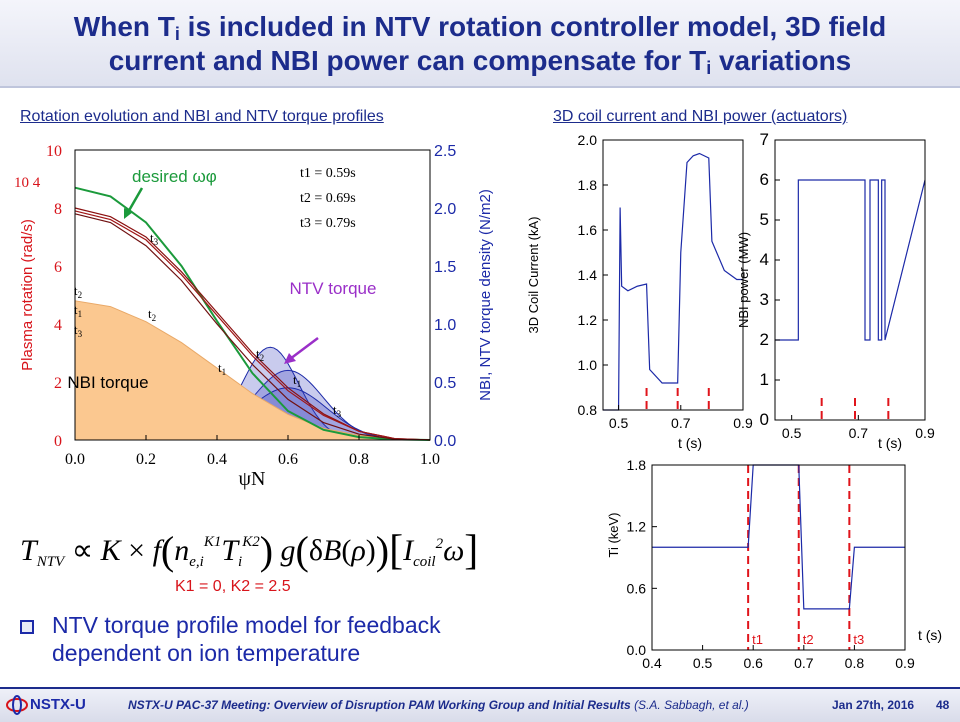 The height and width of the screenshot is (722, 960). I want to click on y-tick-label: 5, so click(764, 219).